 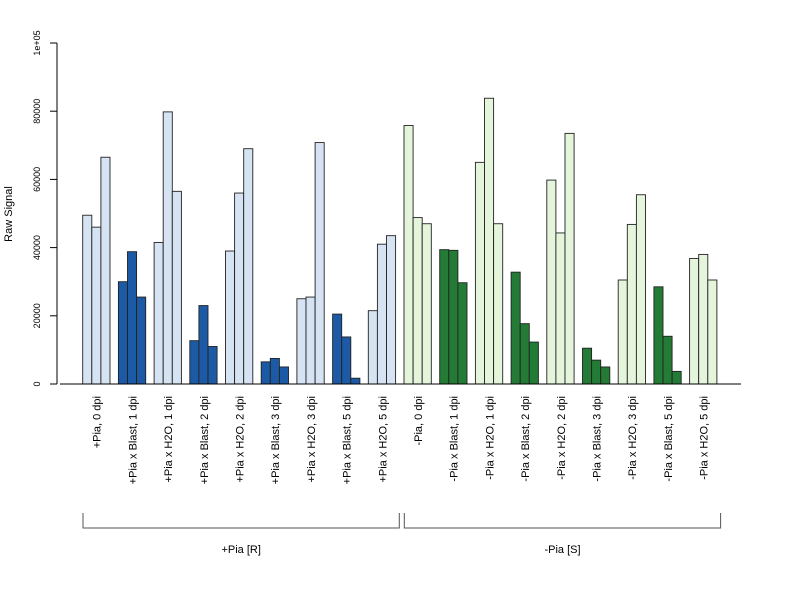 I want to click on y-tick-label: 20000, so click(x=37, y=315).